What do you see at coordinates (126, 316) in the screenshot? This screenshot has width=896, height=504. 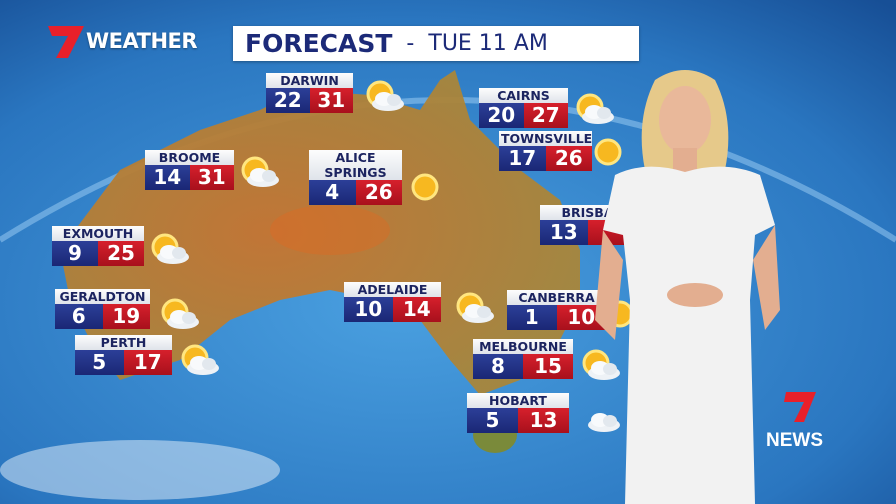 I see `max-temp: 19` at bounding box center [126, 316].